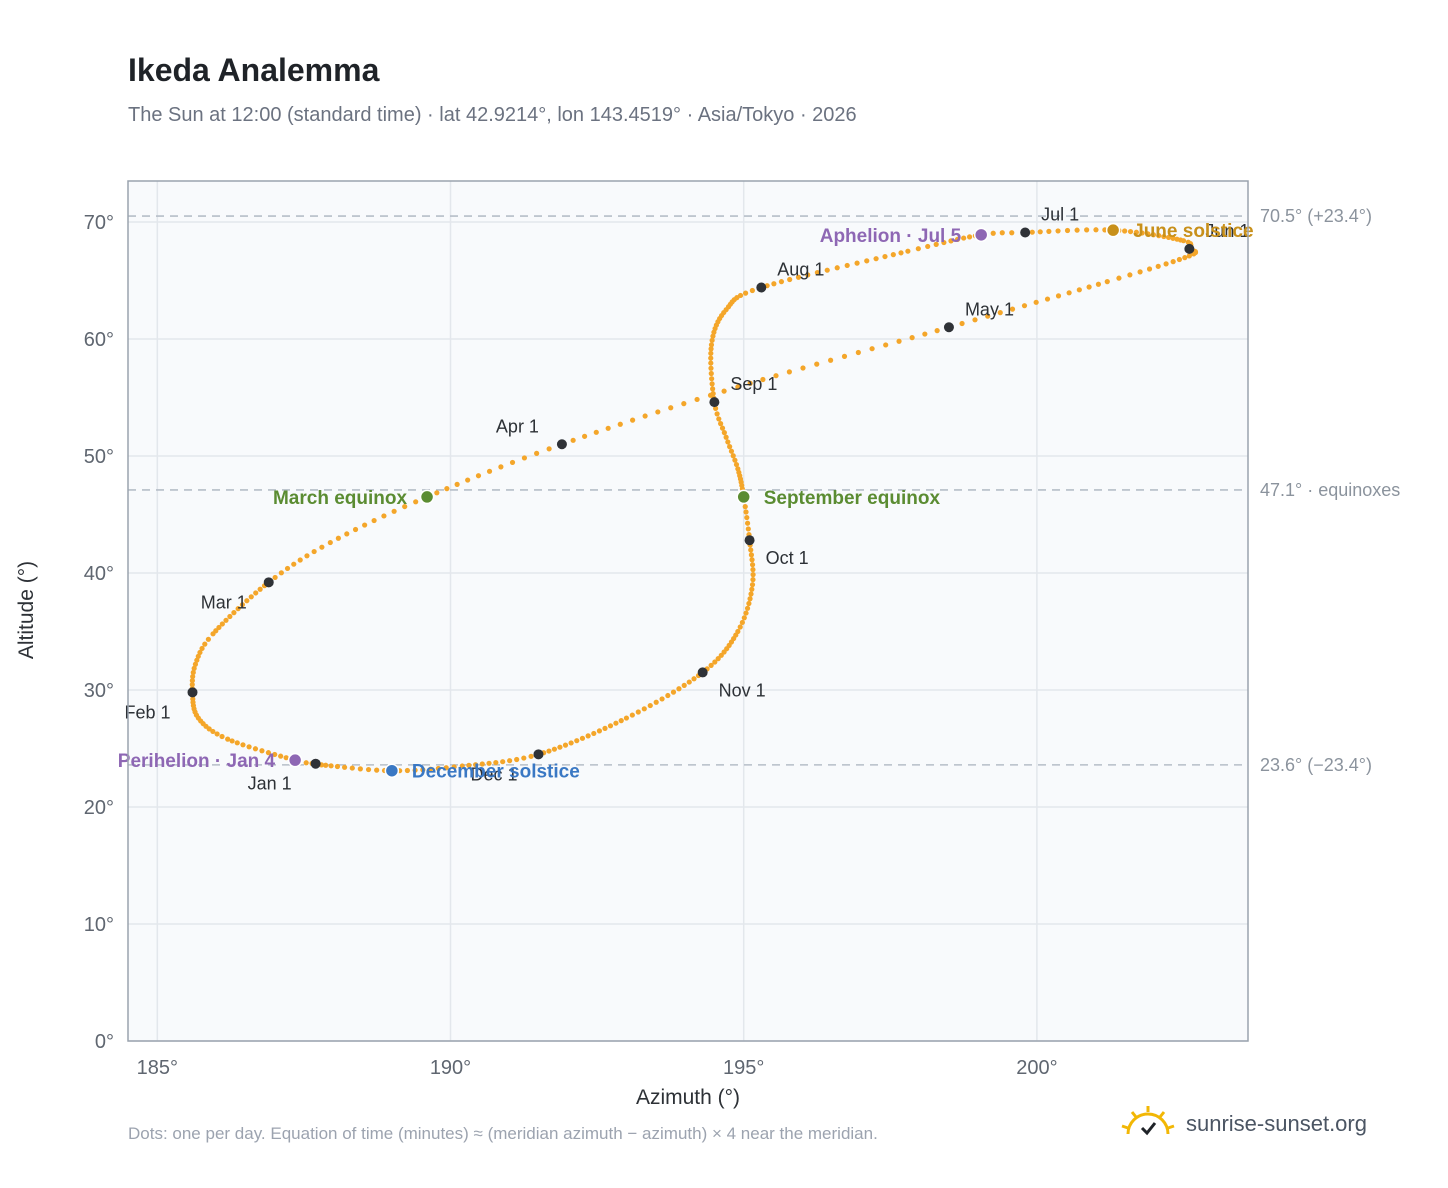  What do you see at coordinates (340, 498) in the screenshot?
I see `event-label: March equinox` at bounding box center [340, 498].